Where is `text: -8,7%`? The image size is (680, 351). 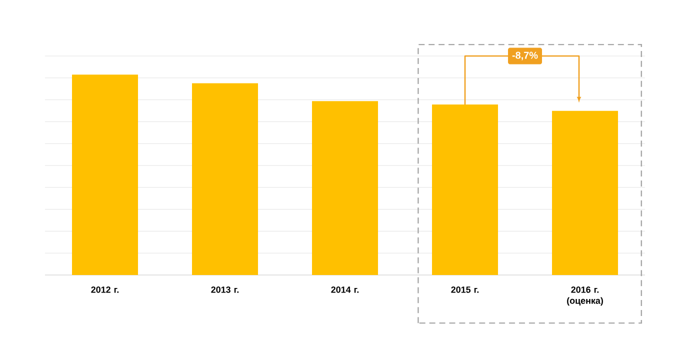 text: -8,7% is located at coordinates (525, 56).